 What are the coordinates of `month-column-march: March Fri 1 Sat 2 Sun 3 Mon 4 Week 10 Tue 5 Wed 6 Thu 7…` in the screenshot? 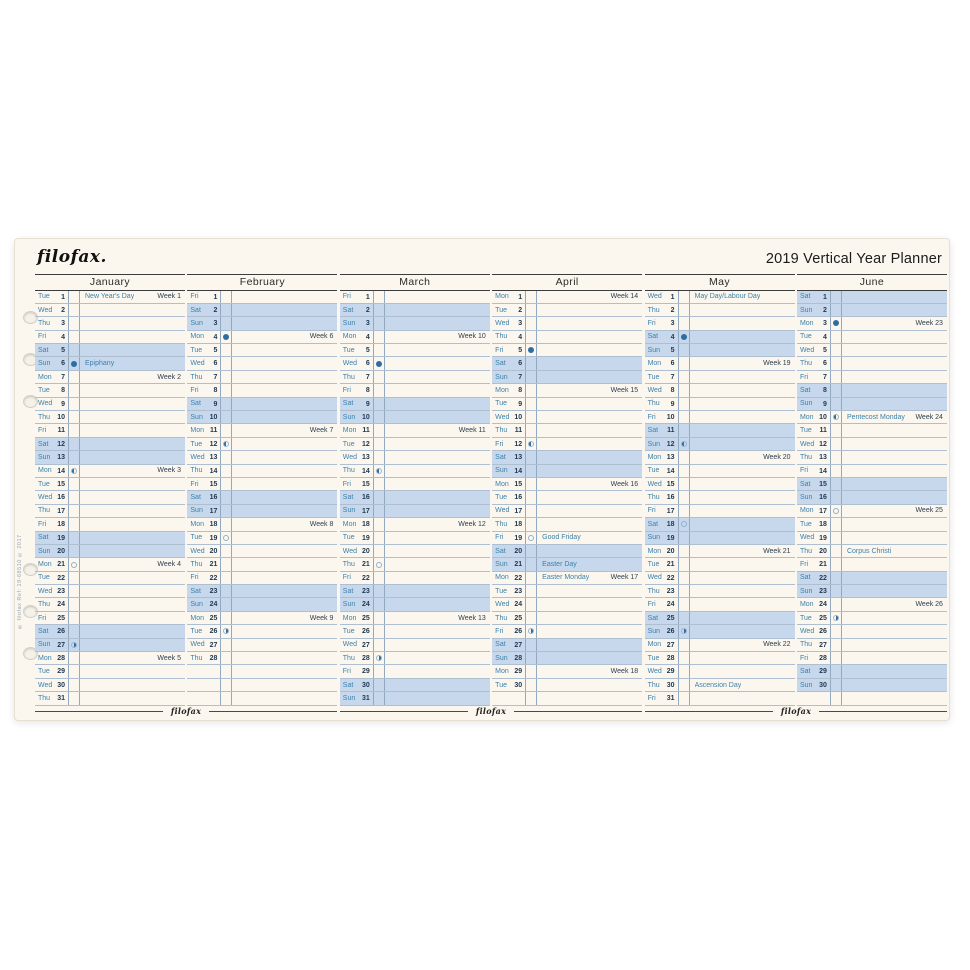 It's located at (414, 490).